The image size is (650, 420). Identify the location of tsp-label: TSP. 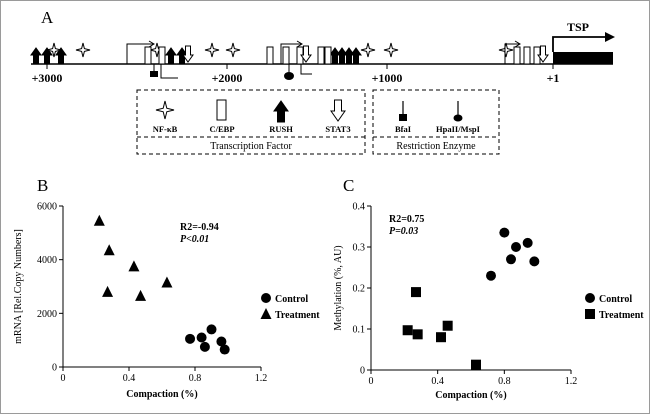
(578, 27).